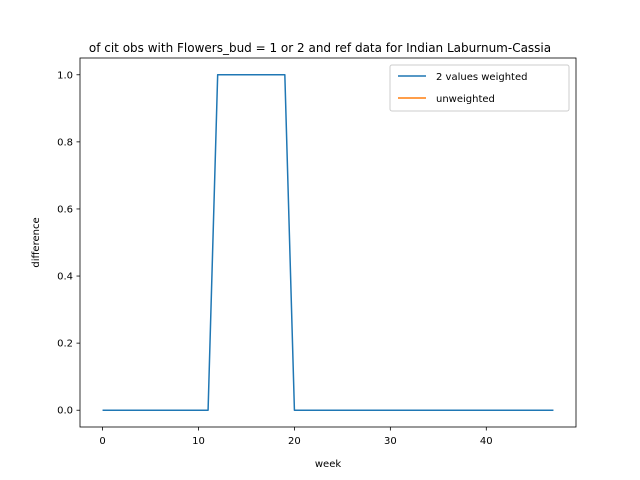 The image size is (640, 480). I want to click on y-tick-label: 0.0, so click(65, 411).